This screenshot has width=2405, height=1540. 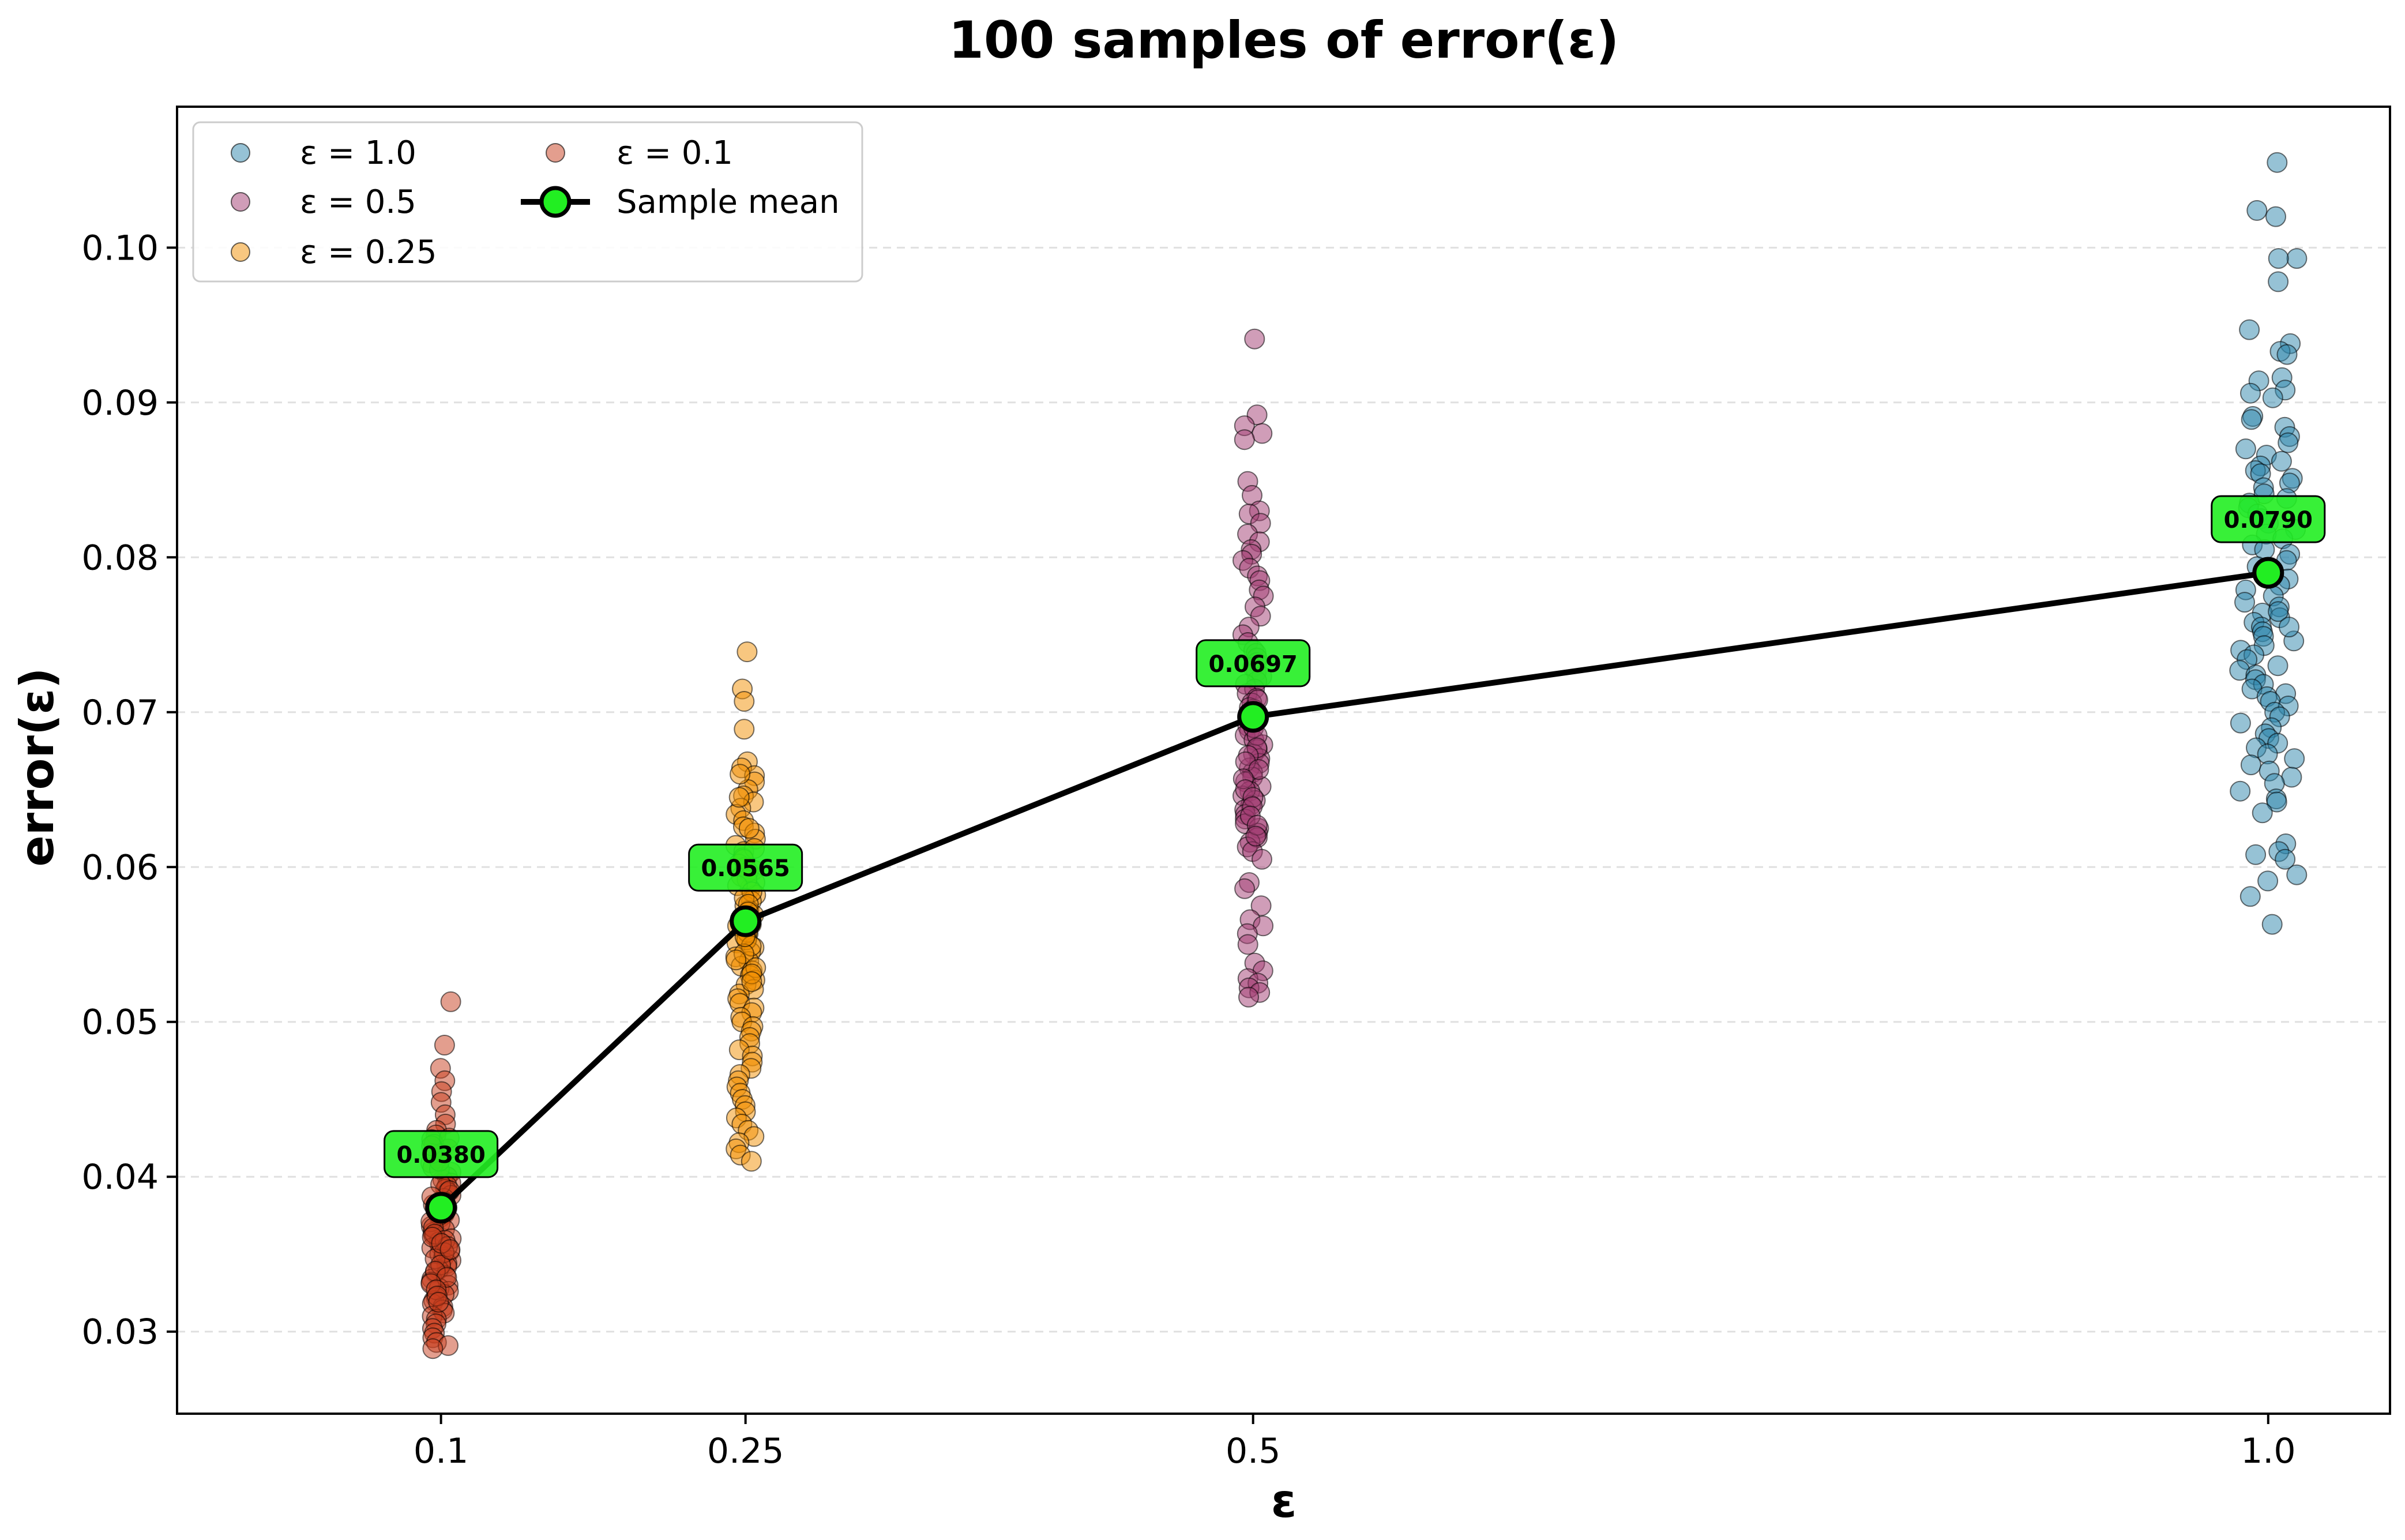 I want to click on x-tick-label-0-5: 0.5, so click(x=1253, y=1451).